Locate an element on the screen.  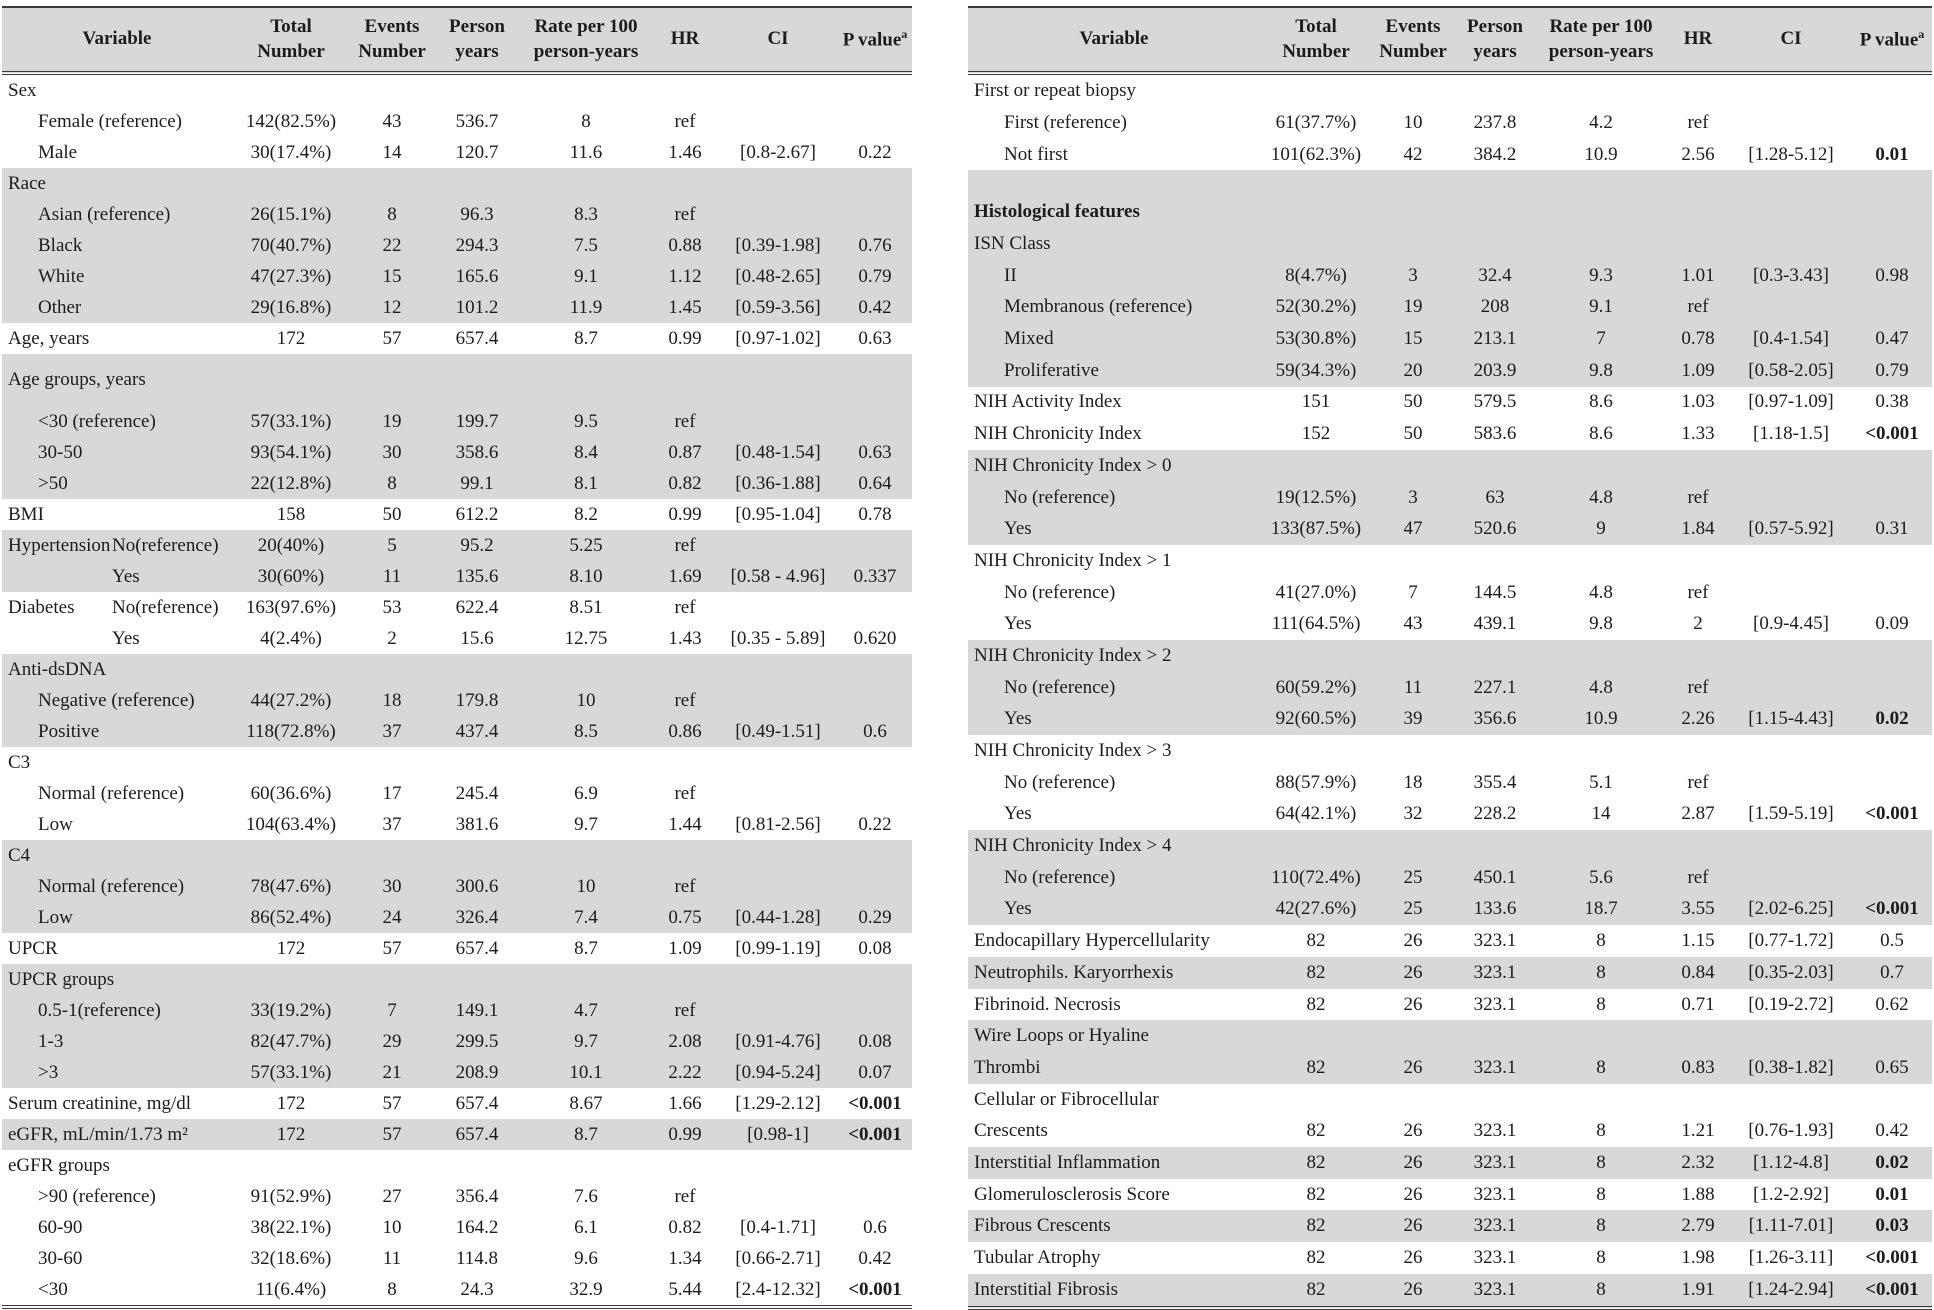
cell-person-years: 657.4 is located at coordinates (477, 948).